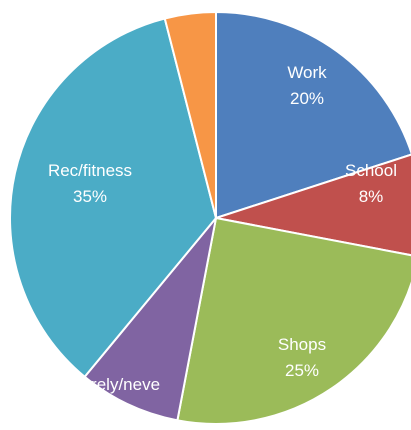  What do you see at coordinates (190, 114) in the screenshot?
I see `pie-slice-unlabeled` at bounding box center [190, 114].